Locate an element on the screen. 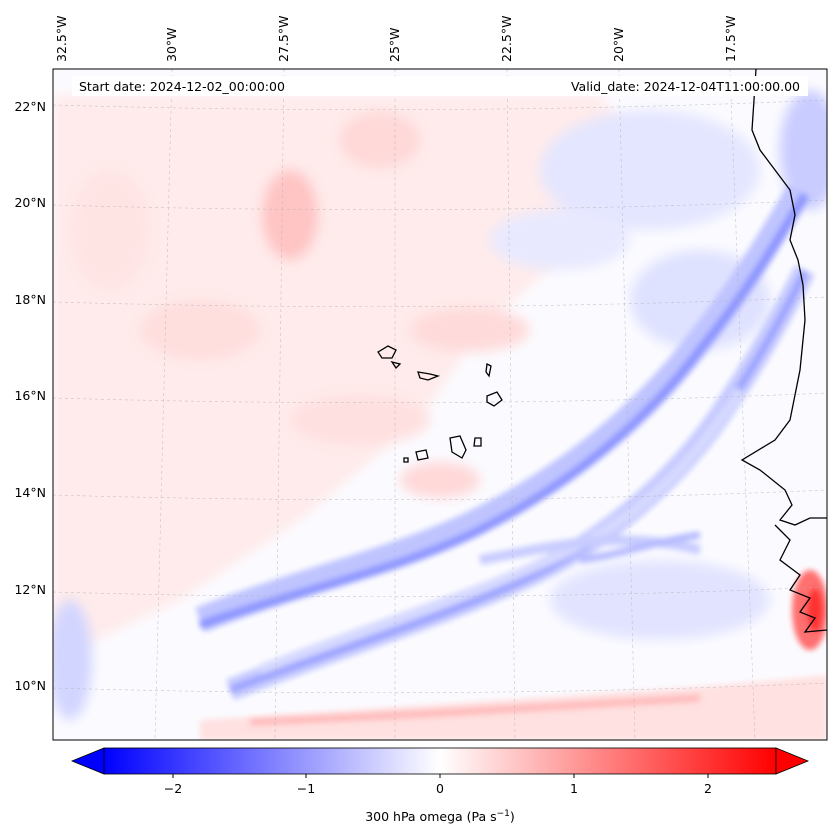 This screenshot has height=839, width=837. colorbar-left-extension is located at coordinates (87, 761).